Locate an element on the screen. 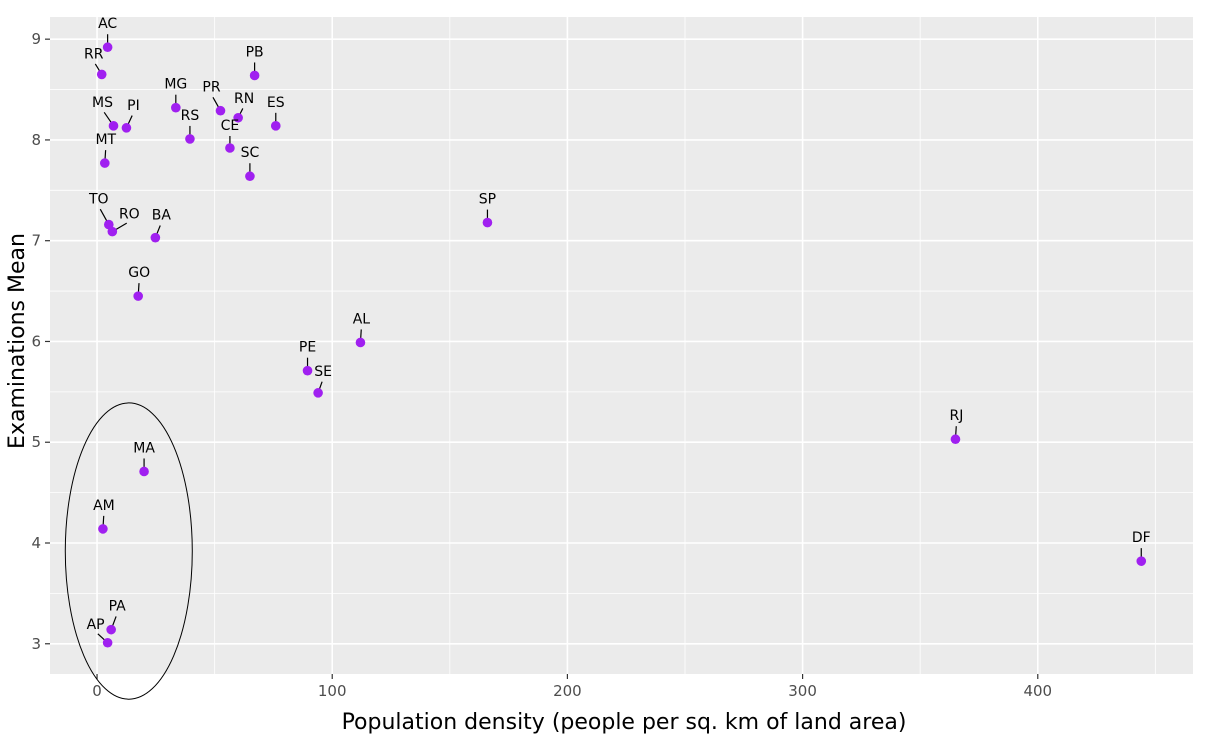 The width and height of the screenshot is (1216, 742). point-label: TO is located at coordinates (98, 200).